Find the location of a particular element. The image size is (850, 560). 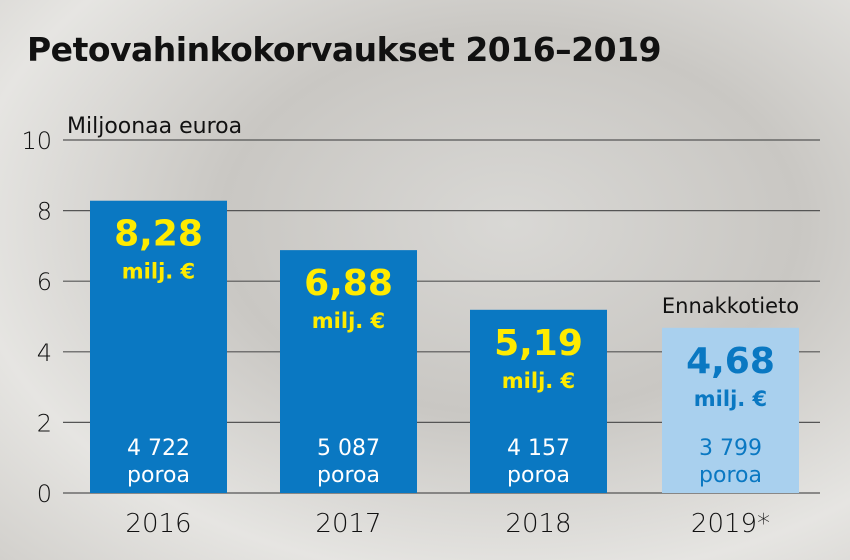

y-tick-label: 8 is located at coordinates (44, 212).